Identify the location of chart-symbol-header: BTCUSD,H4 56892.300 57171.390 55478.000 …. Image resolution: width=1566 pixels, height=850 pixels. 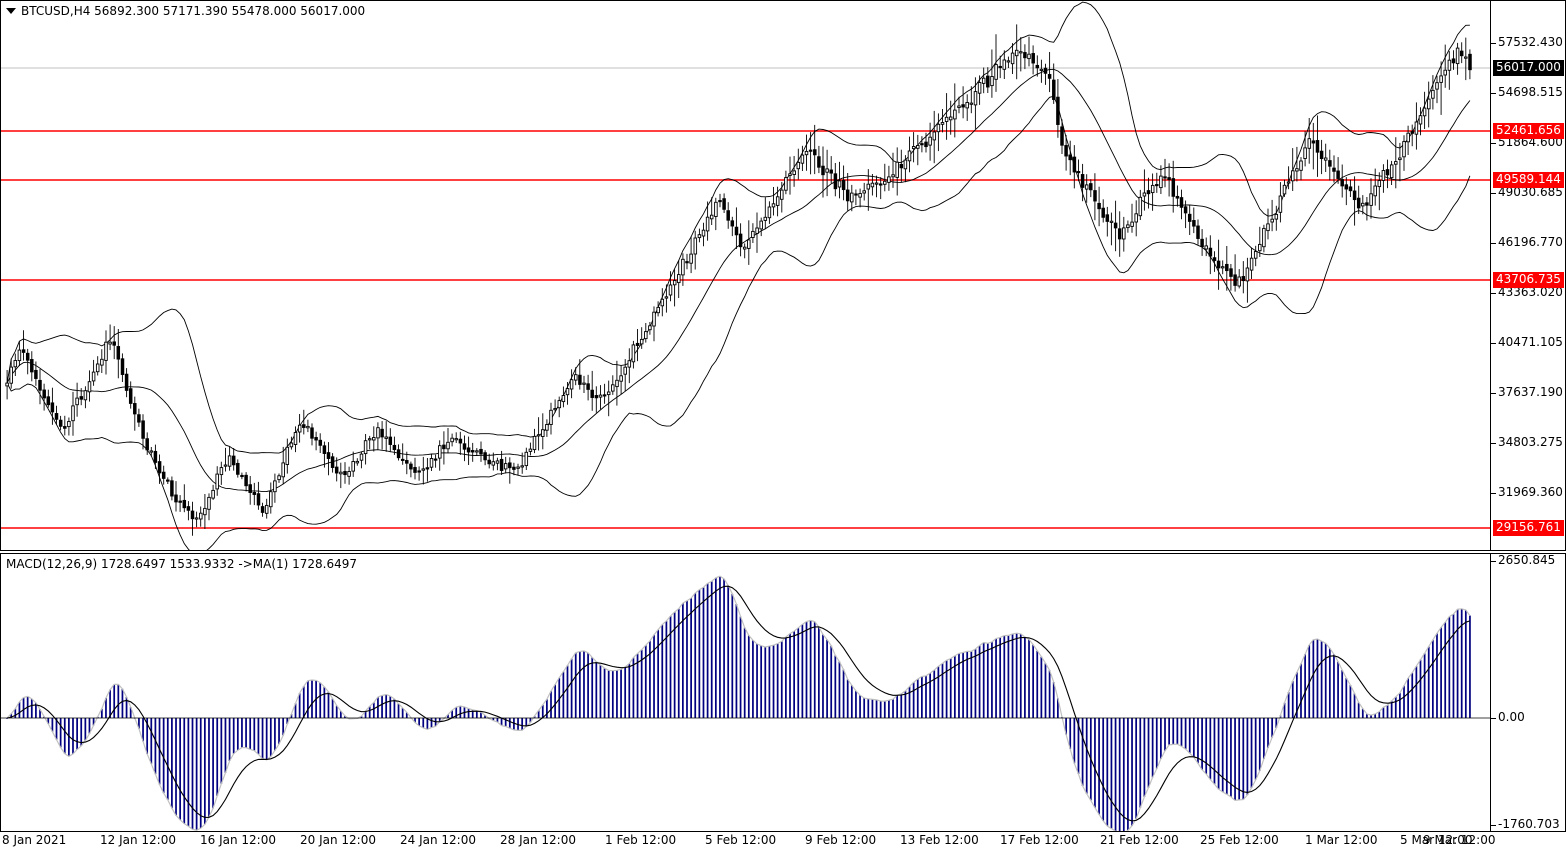
(185, 11).